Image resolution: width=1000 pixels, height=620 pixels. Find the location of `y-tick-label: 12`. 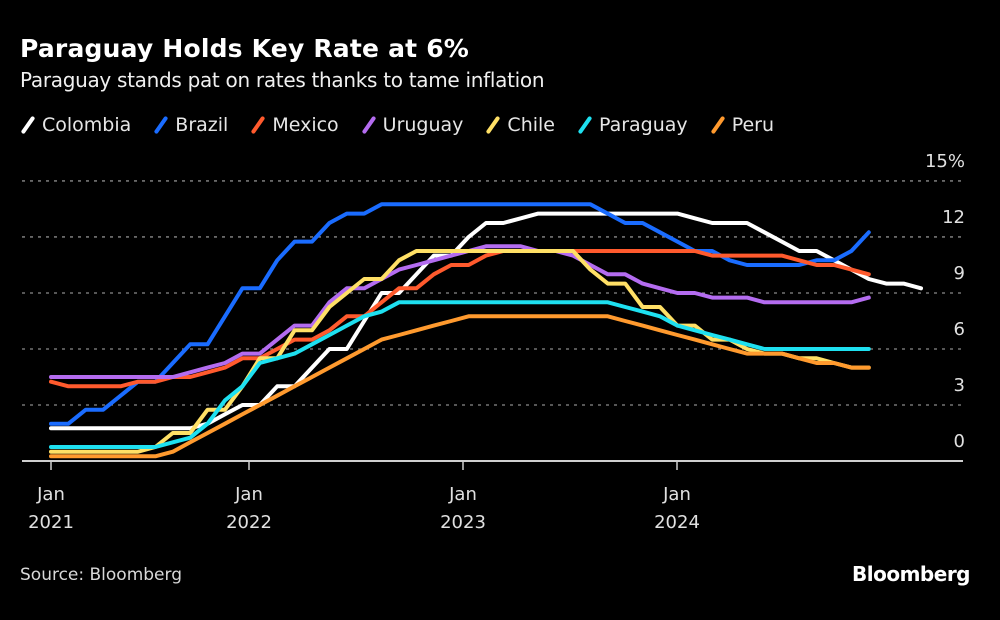

y-tick-label: 12 is located at coordinates (953, 217).